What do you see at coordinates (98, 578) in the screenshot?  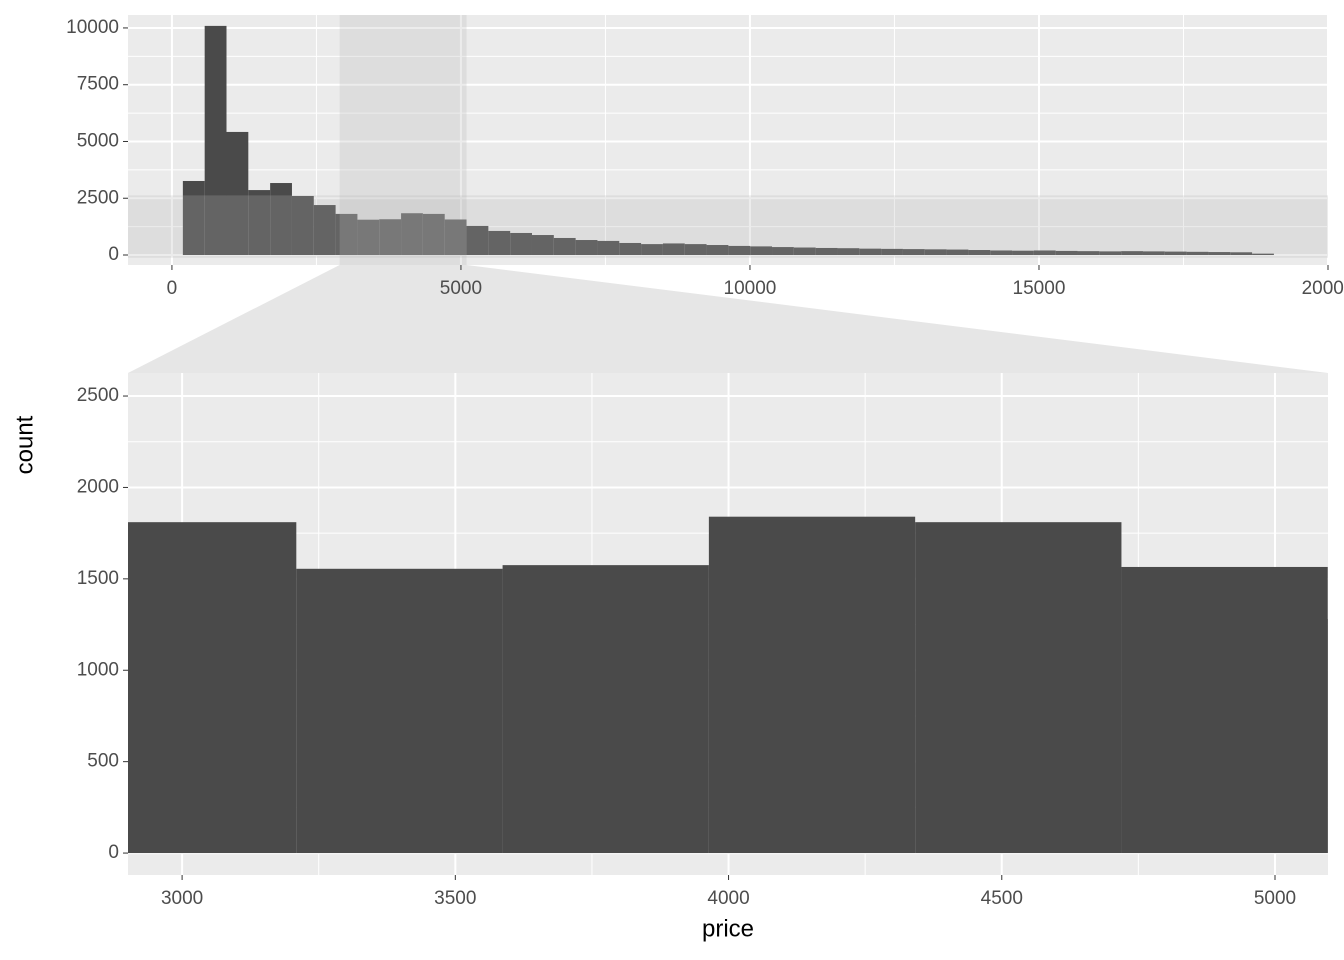 I see `y-tick-label: 1500` at bounding box center [98, 578].